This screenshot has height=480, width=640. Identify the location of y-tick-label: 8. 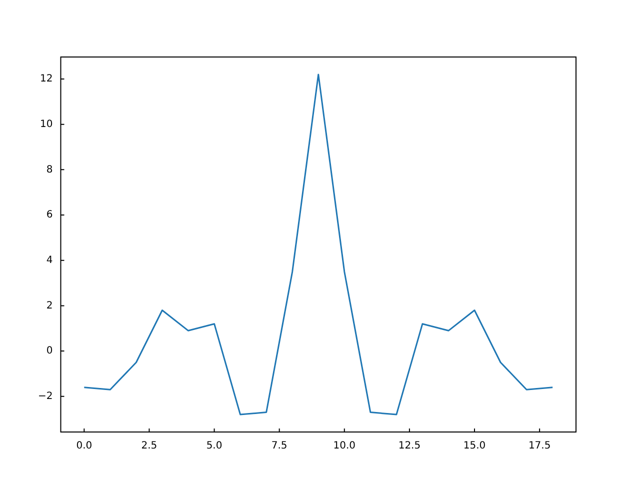
(49, 170).